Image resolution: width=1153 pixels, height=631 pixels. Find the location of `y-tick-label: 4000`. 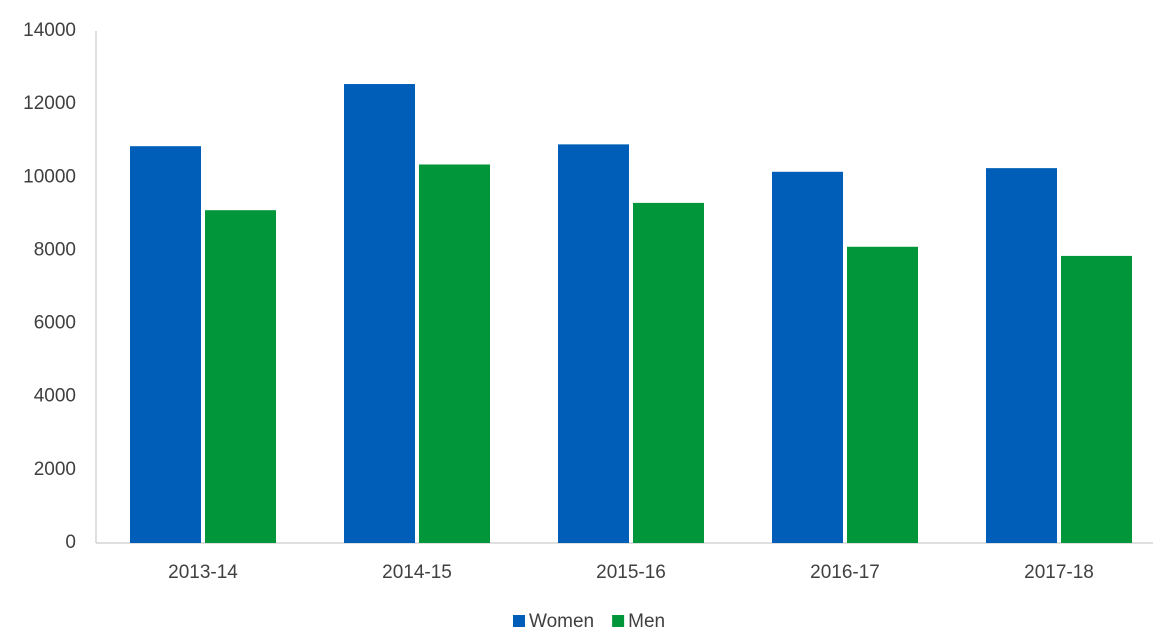

y-tick-label: 4000 is located at coordinates (55, 396).